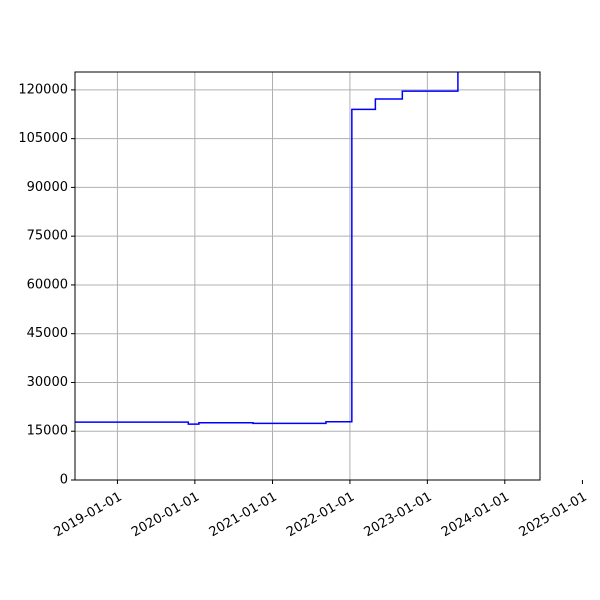  I want to click on y-tick-label: 45000, so click(47, 333).